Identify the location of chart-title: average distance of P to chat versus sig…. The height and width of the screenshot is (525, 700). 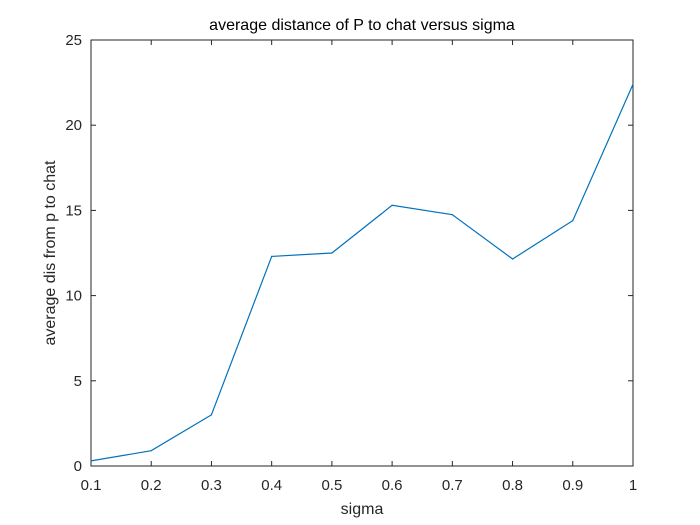
(362, 25).